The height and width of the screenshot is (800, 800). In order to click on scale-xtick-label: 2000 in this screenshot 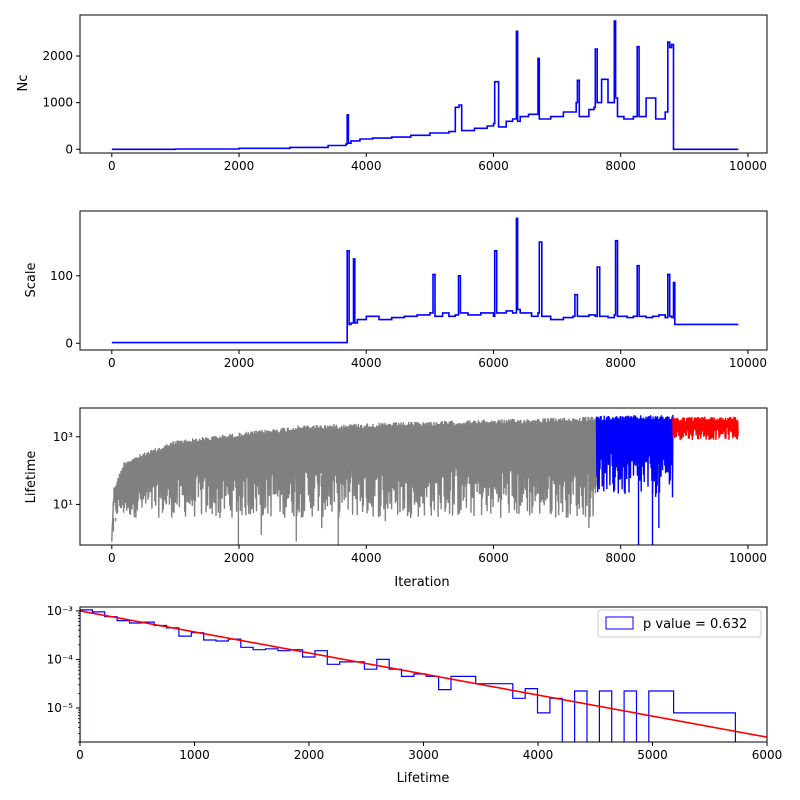, I will do `click(239, 363)`.